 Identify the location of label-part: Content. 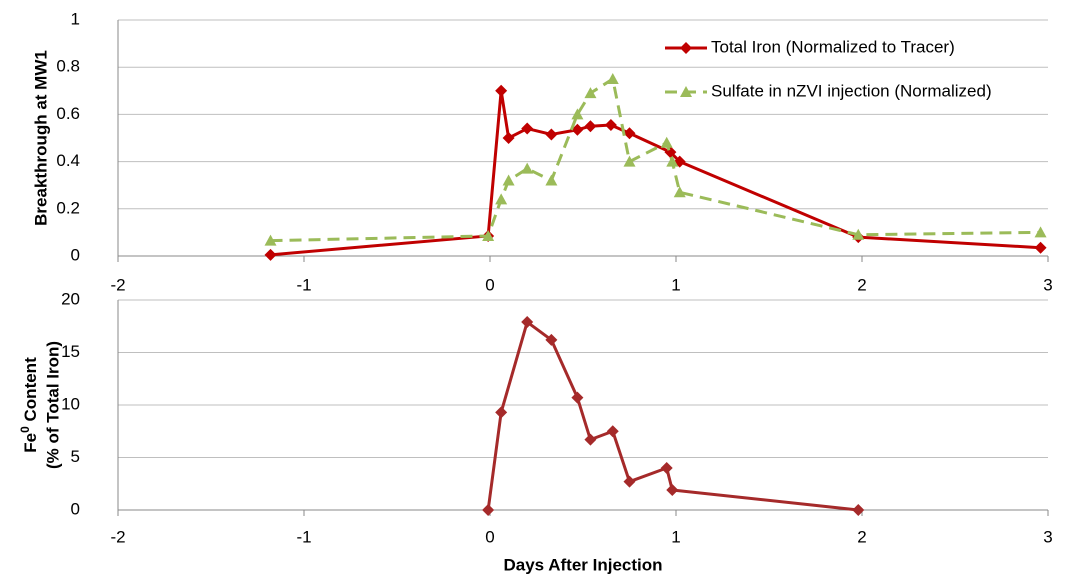
(30, 391).